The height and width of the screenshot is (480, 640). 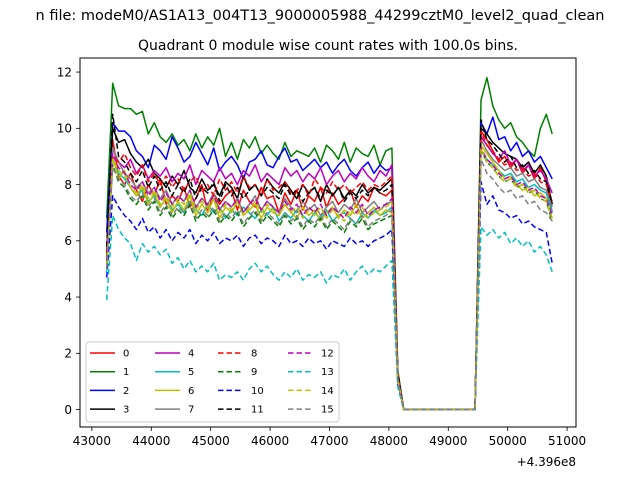 I want to click on legend-label-11: 11, so click(x=257, y=410).